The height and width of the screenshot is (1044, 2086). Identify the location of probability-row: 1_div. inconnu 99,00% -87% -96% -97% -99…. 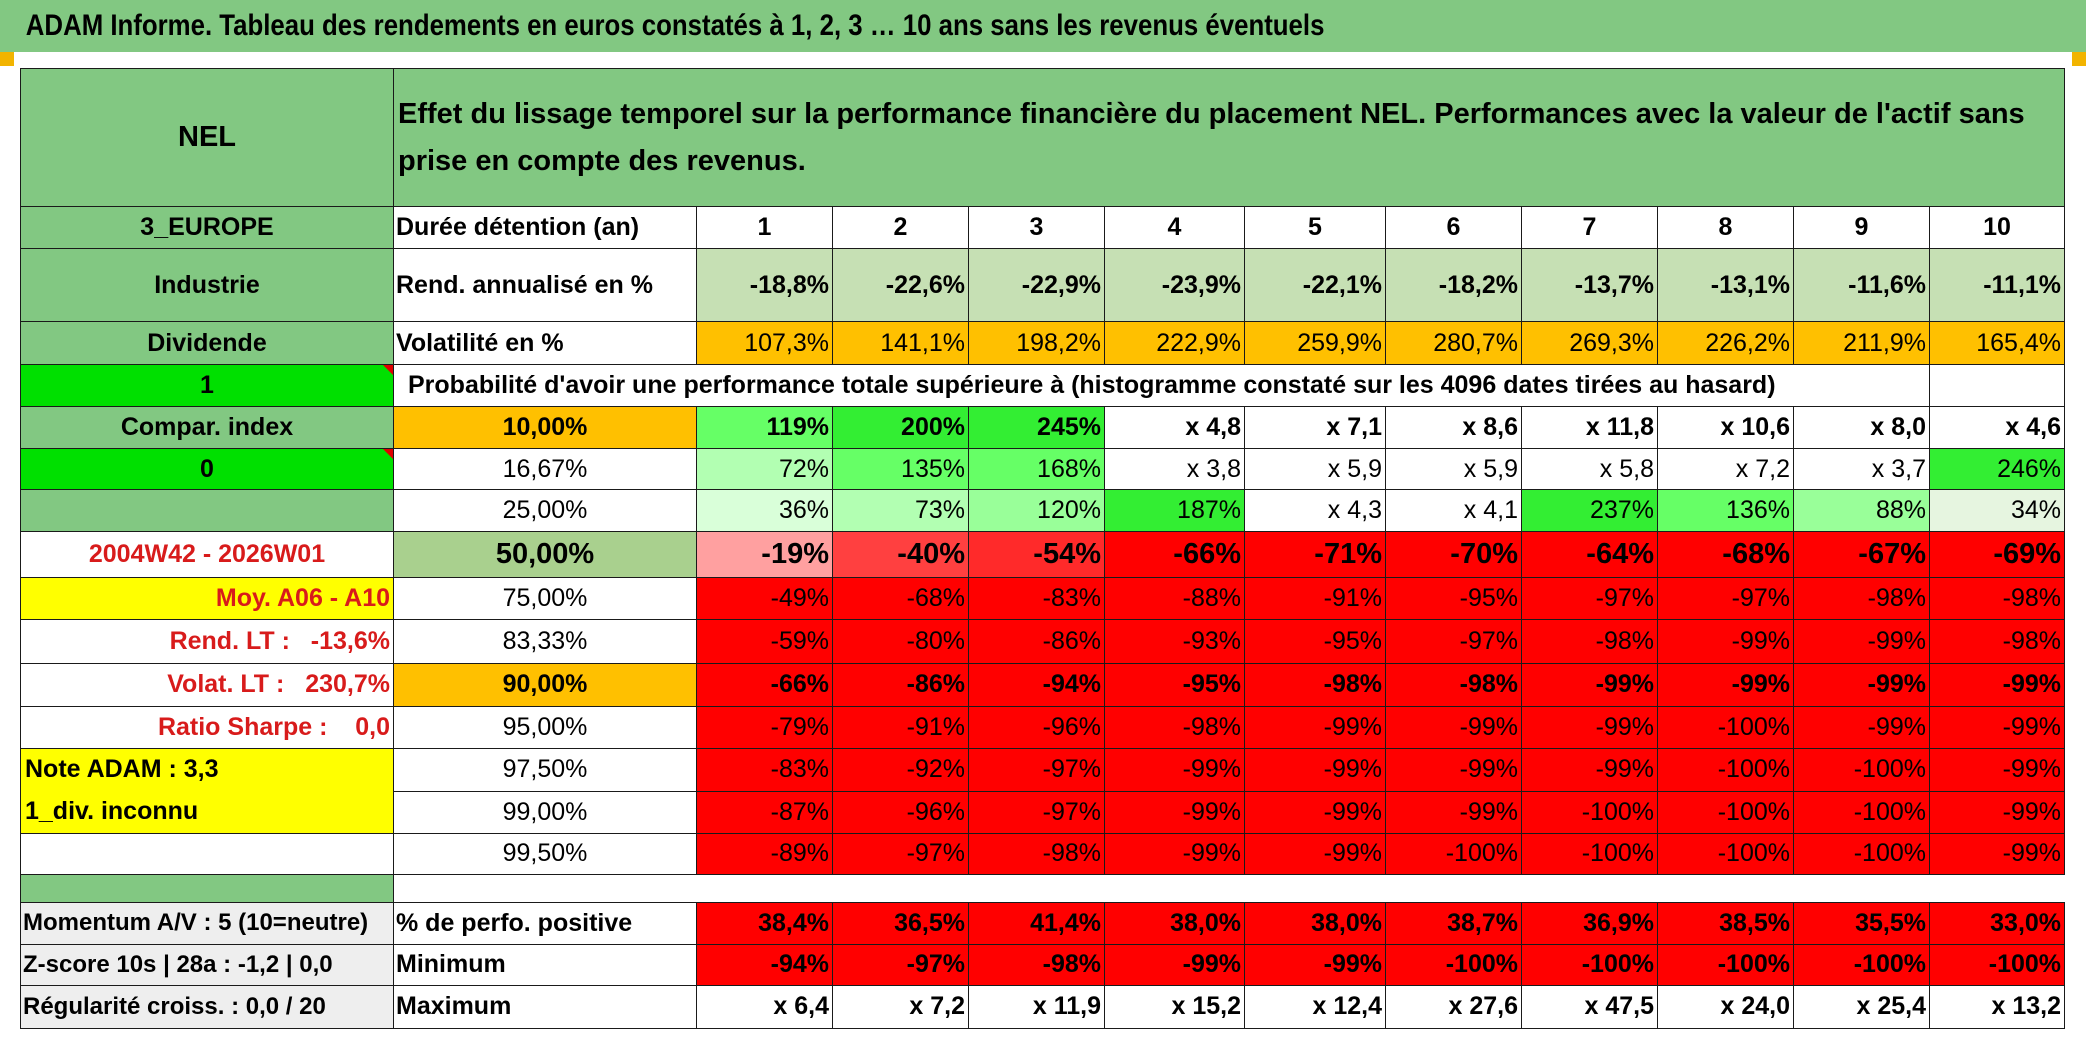
(1043, 812).